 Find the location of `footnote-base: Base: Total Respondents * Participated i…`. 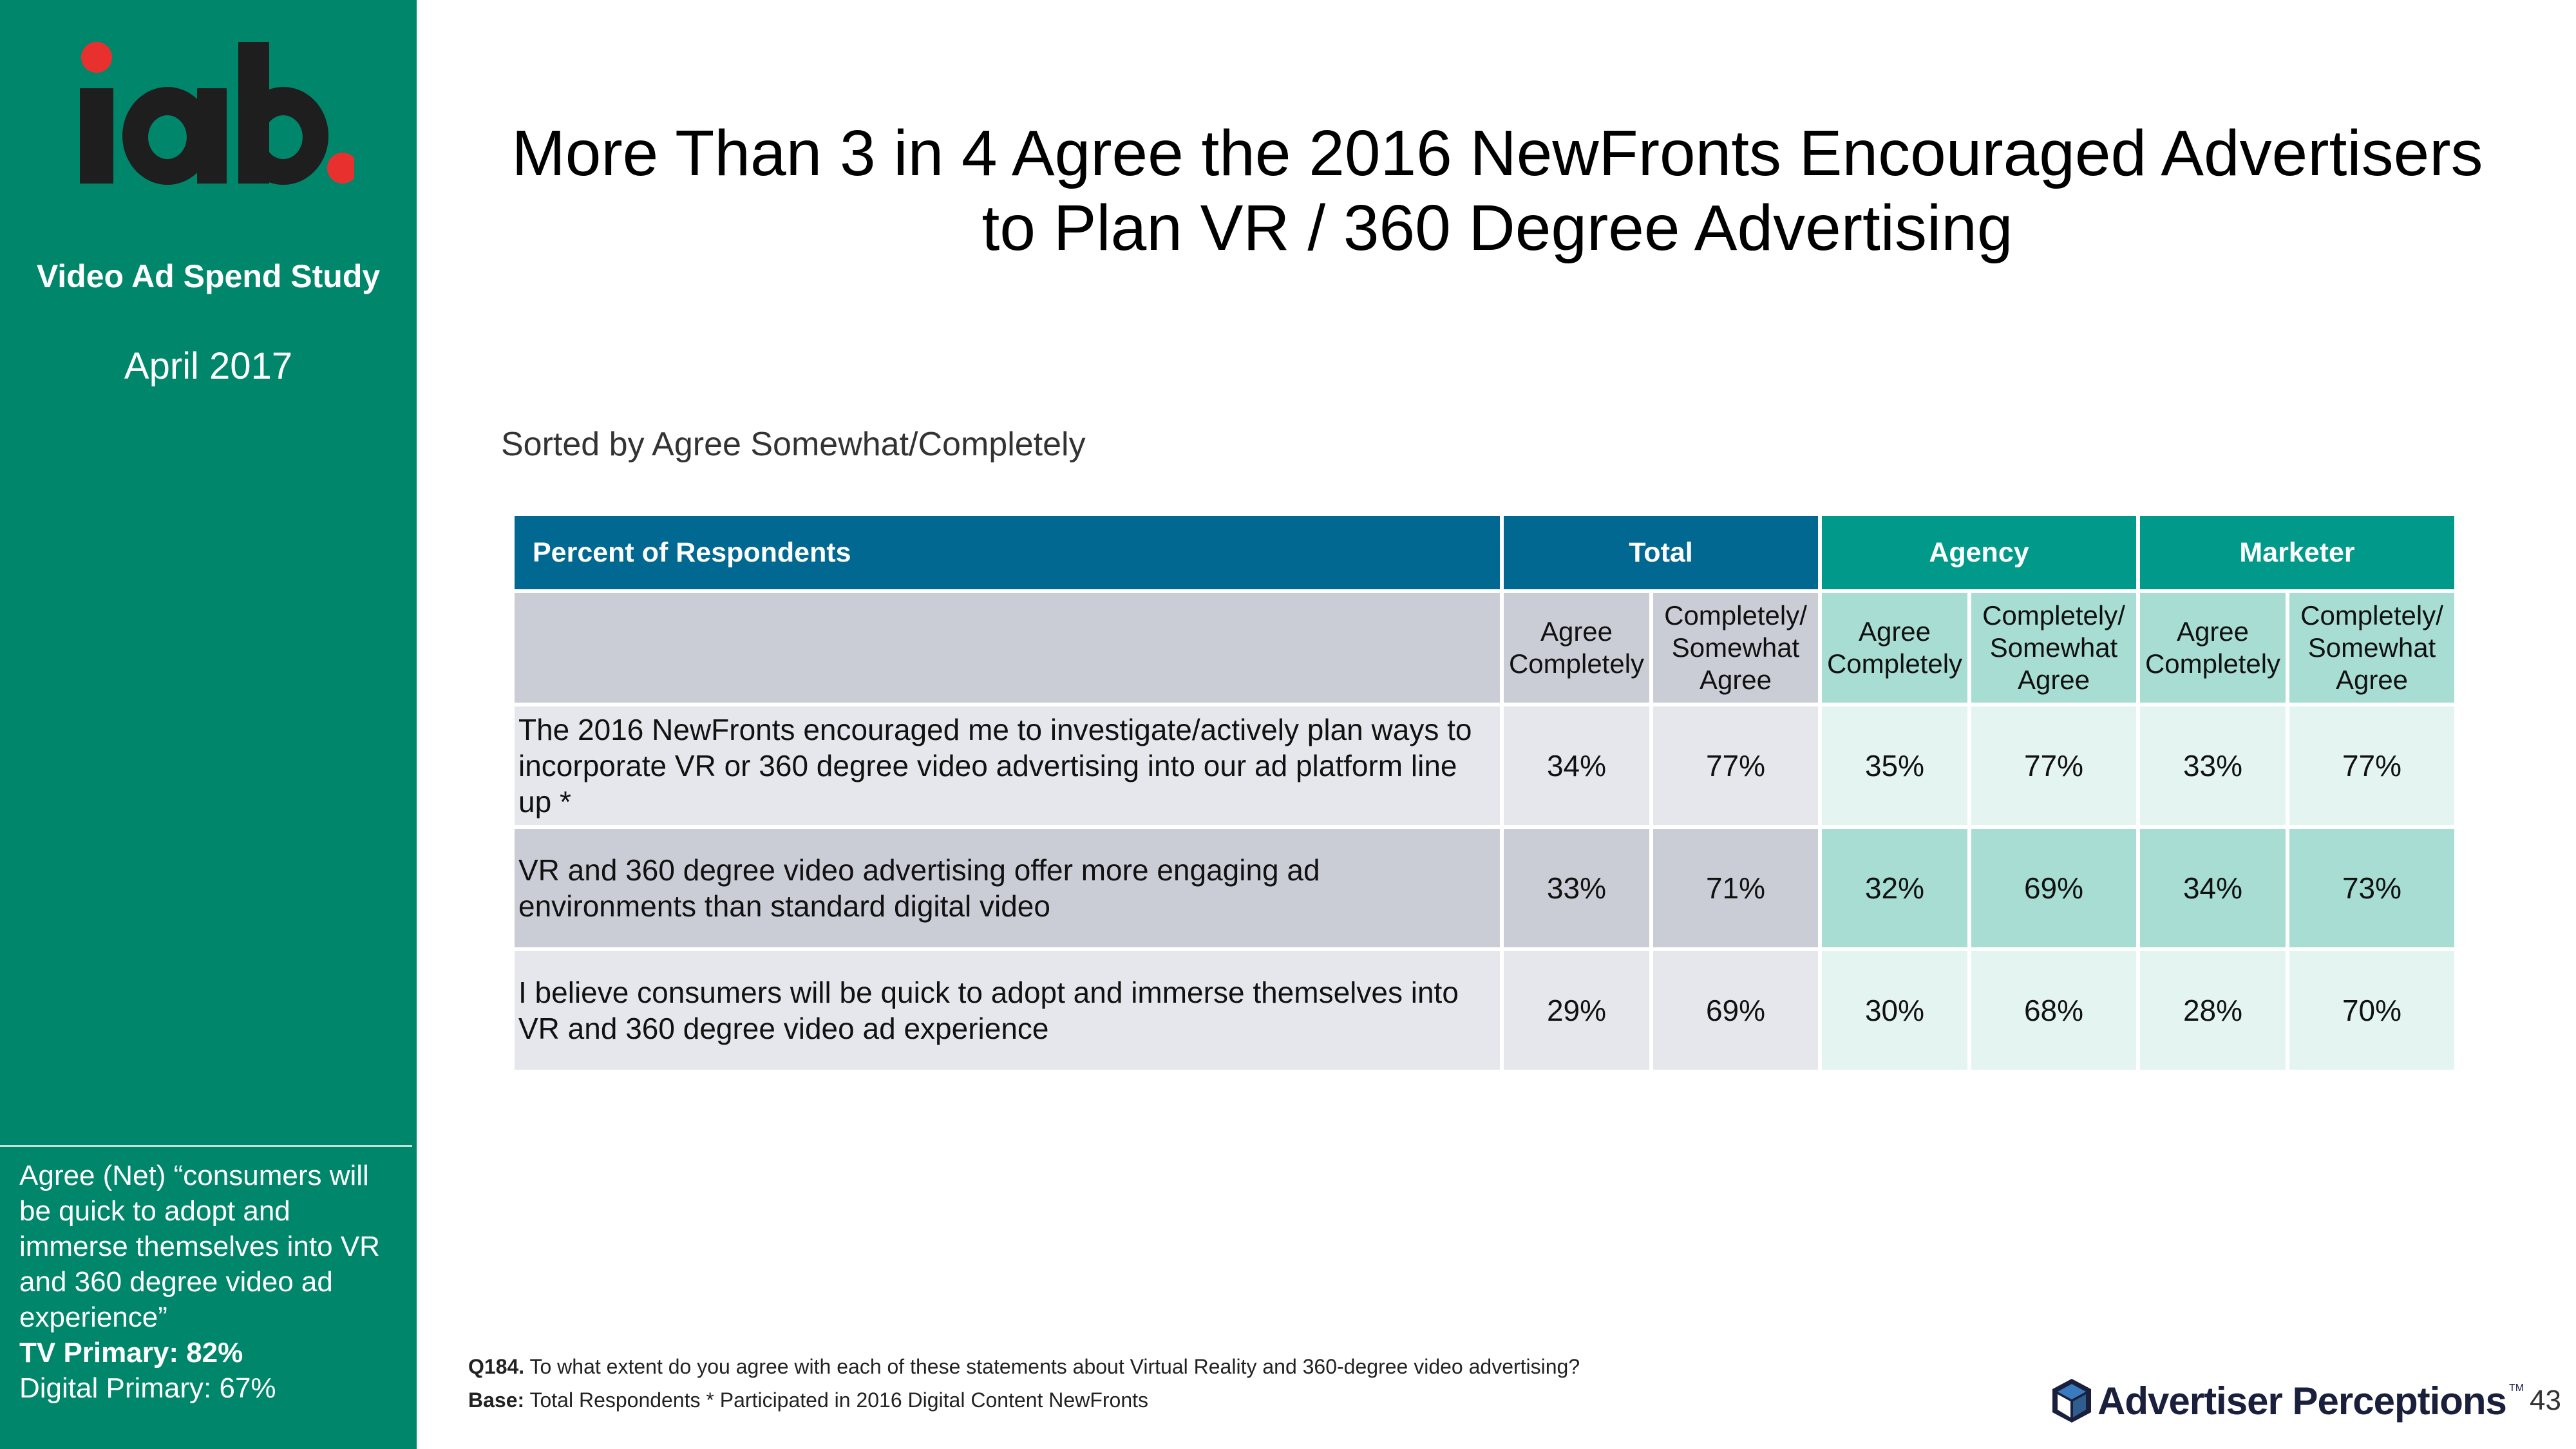

footnote-base: Base: Total Respondents * Participated i… is located at coordinates (808, 1400).